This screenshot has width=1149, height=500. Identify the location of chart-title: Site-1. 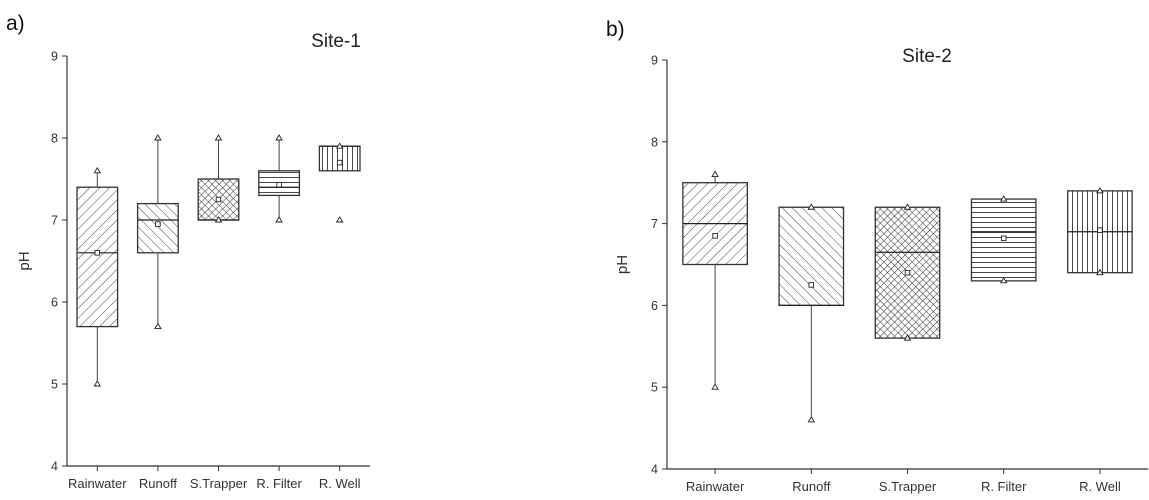
(336, 41).